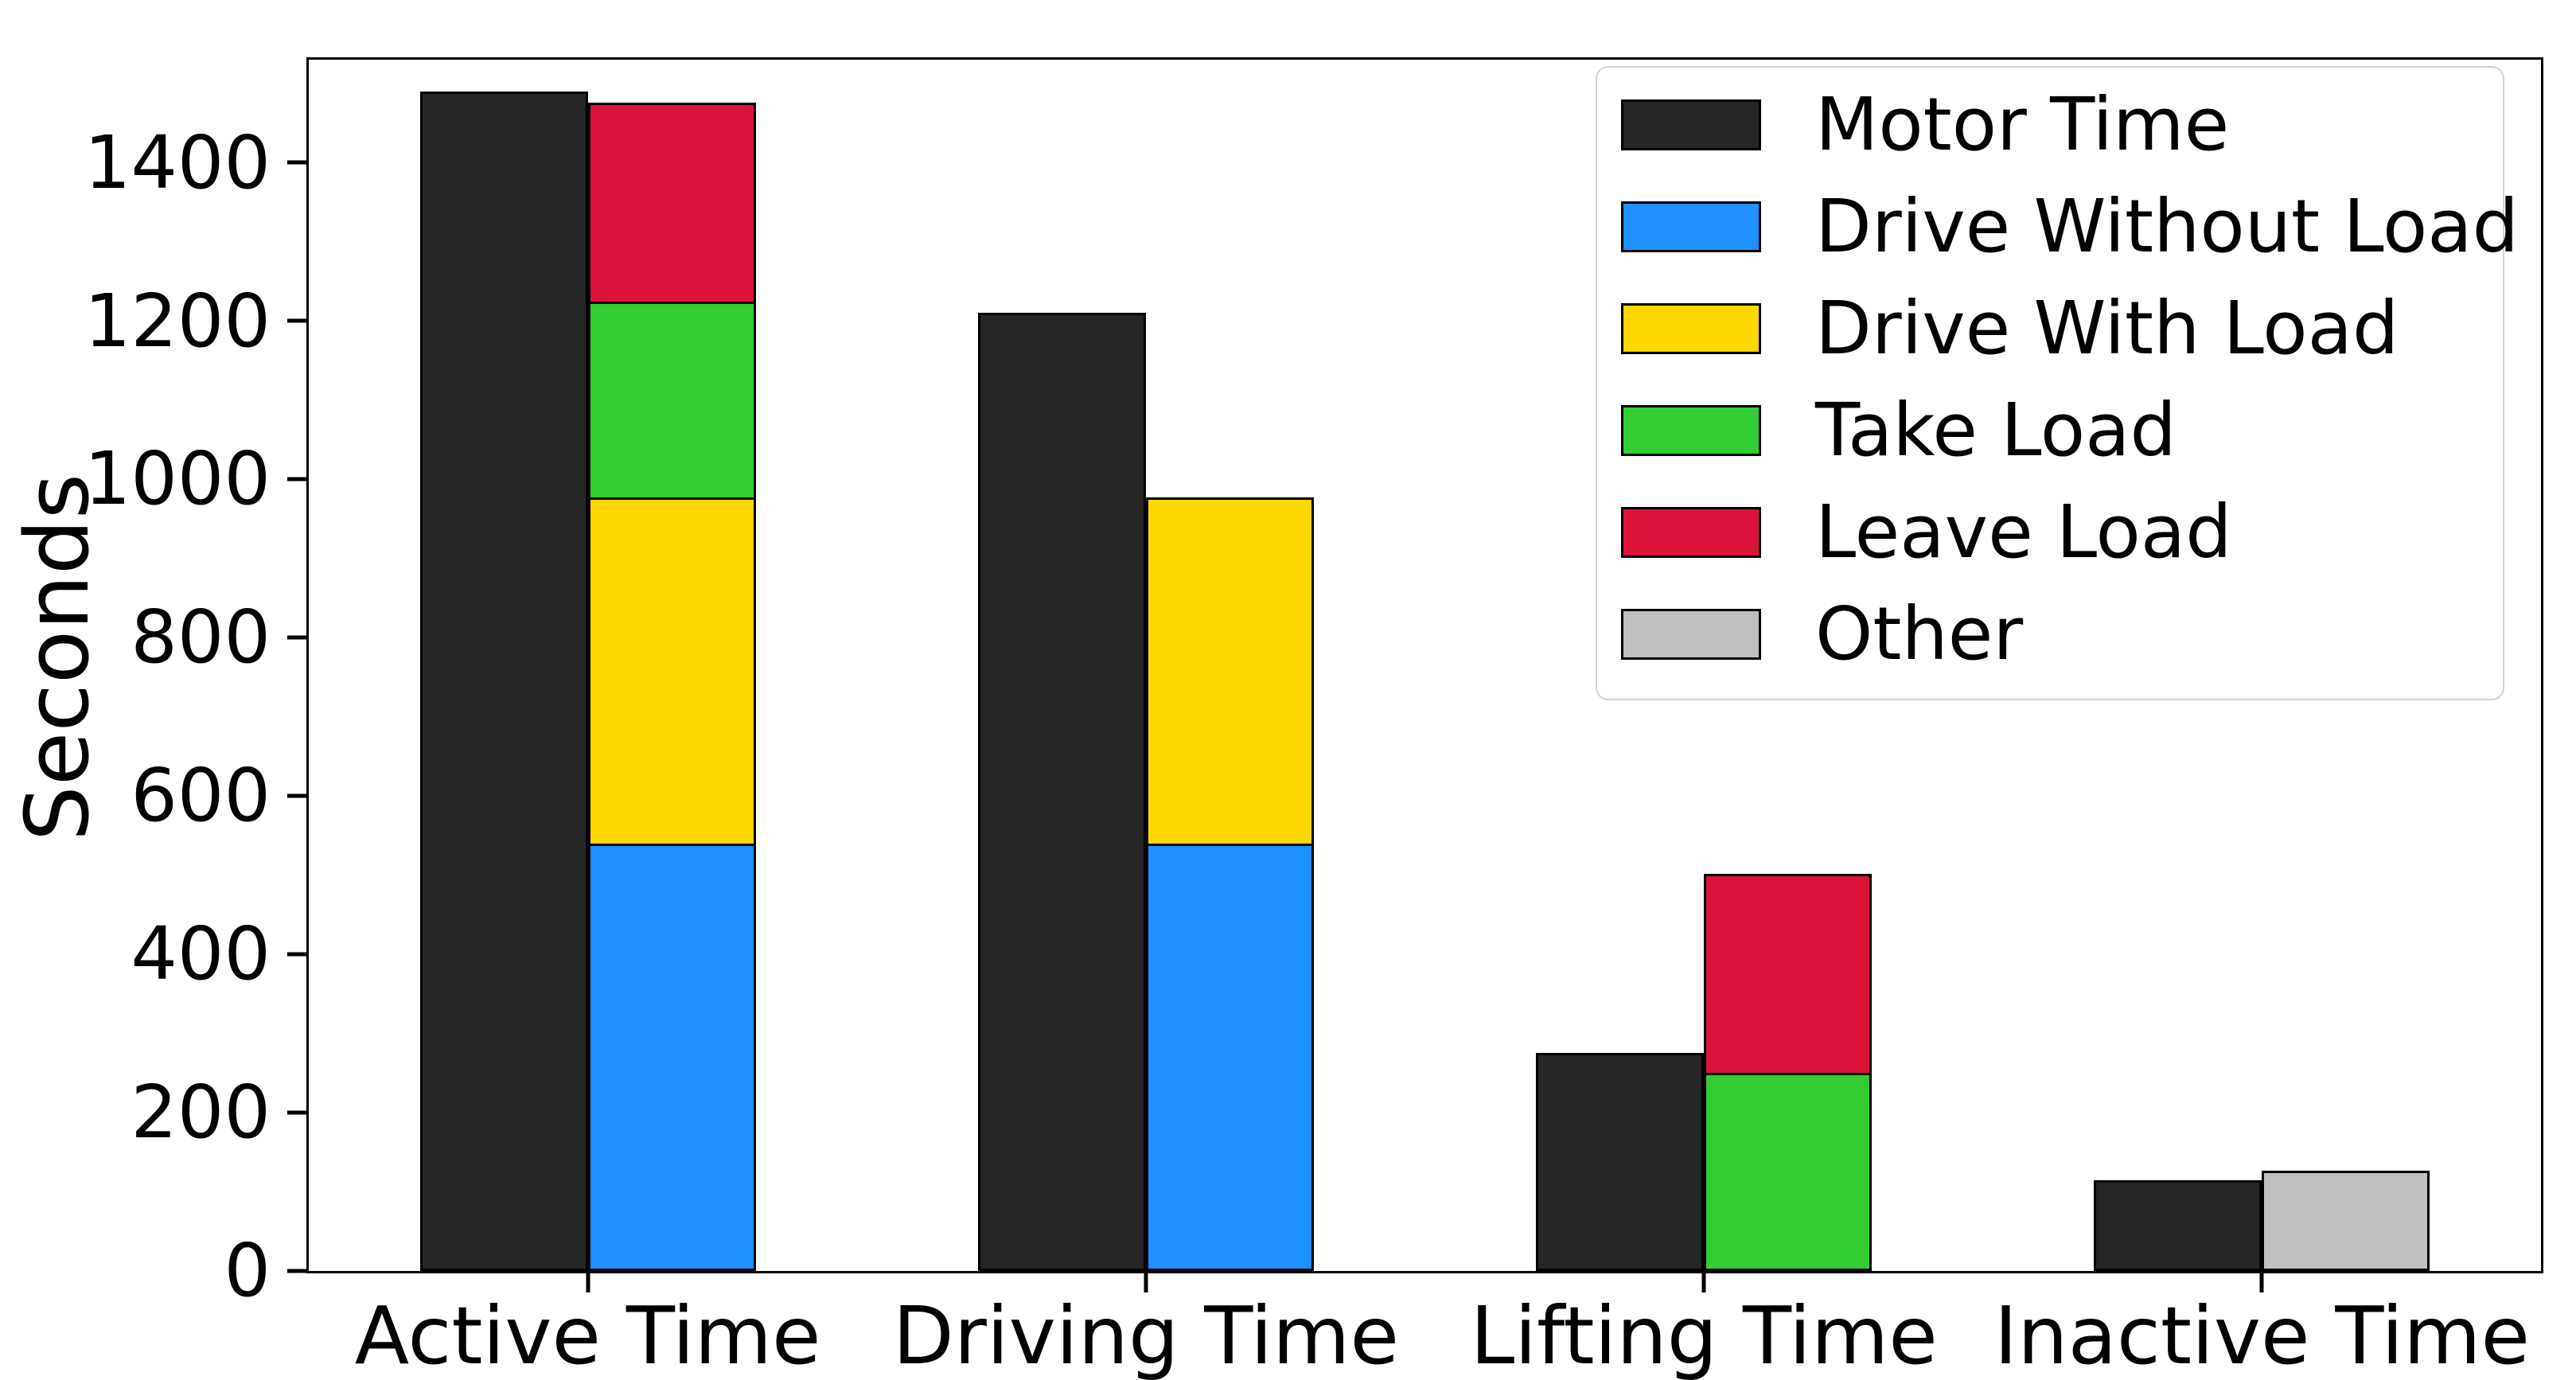 The width and height of the screenshot is (2576, 1380). Describe the element at coordinates (201, 1113) in the screenshot. I see `y-tick-label: 200` at that location.